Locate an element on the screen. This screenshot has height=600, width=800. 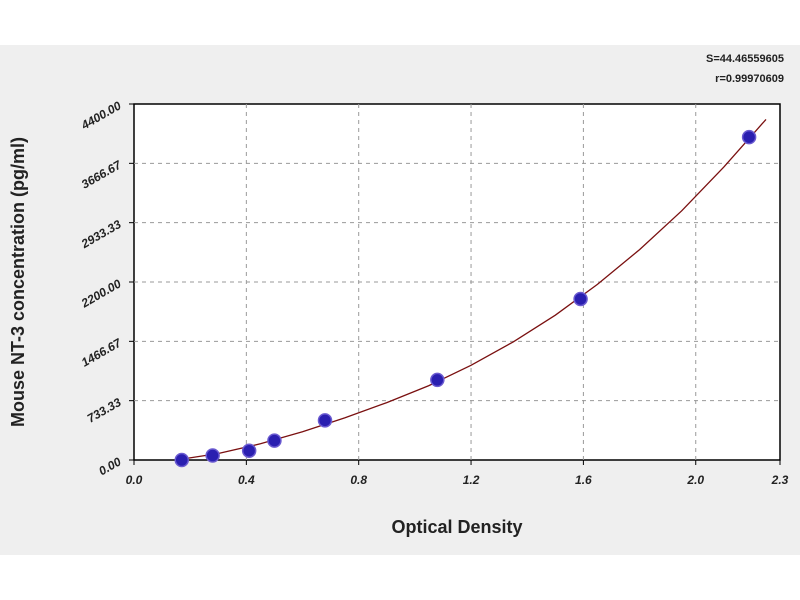
x-tick-label: 1.6 is located at coordinates (583, 480).